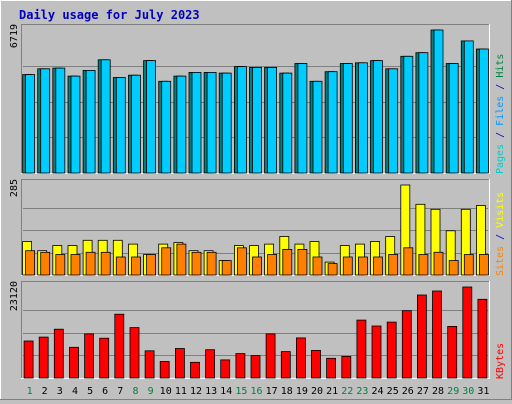 The height and width of the screenshot is (404, 512). I want to click on day-label: 29, so click(453, 391).